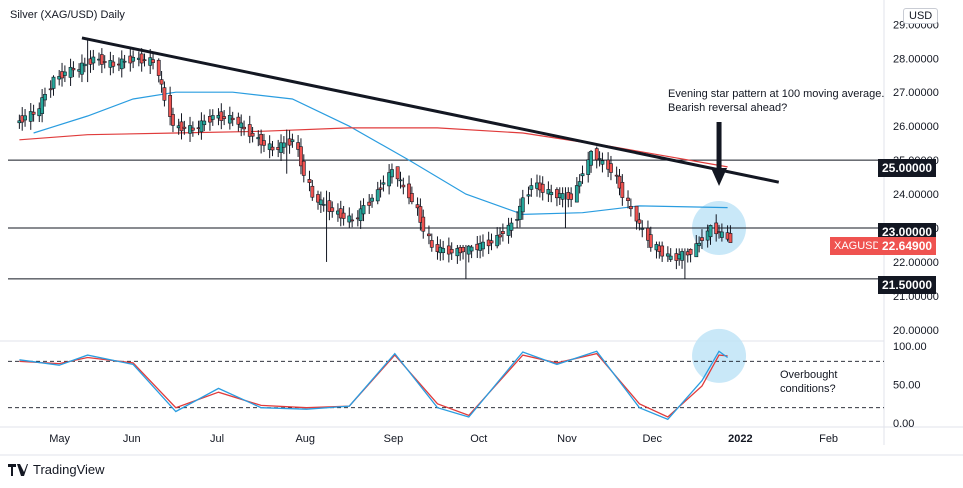 The height and width of the screenshot is (488, 963). Describe the element at coordinates (916, 195) in the screenshot. I see `price-tick-label: 24.00000` at that location.